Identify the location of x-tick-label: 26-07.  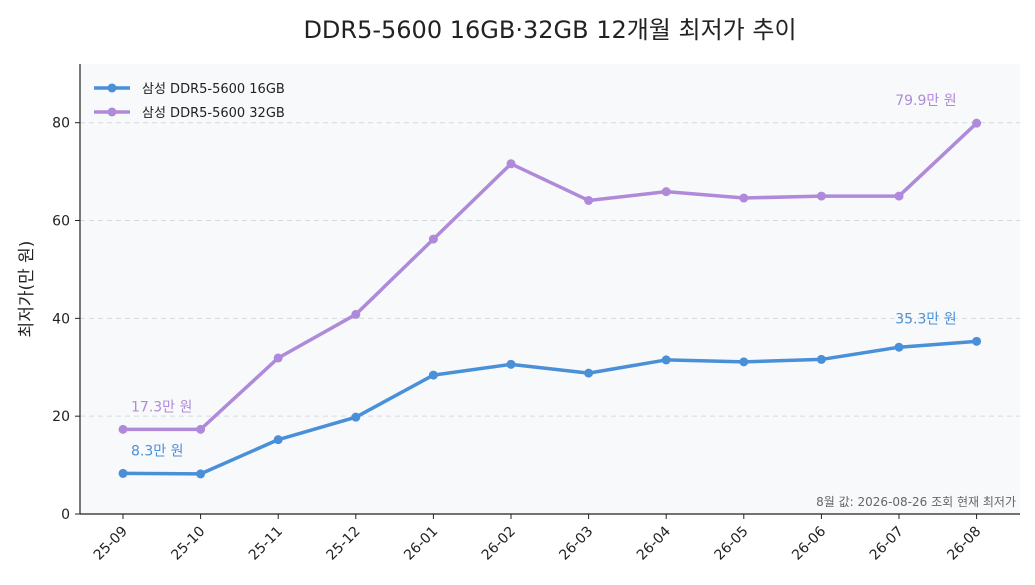
(887, 544).